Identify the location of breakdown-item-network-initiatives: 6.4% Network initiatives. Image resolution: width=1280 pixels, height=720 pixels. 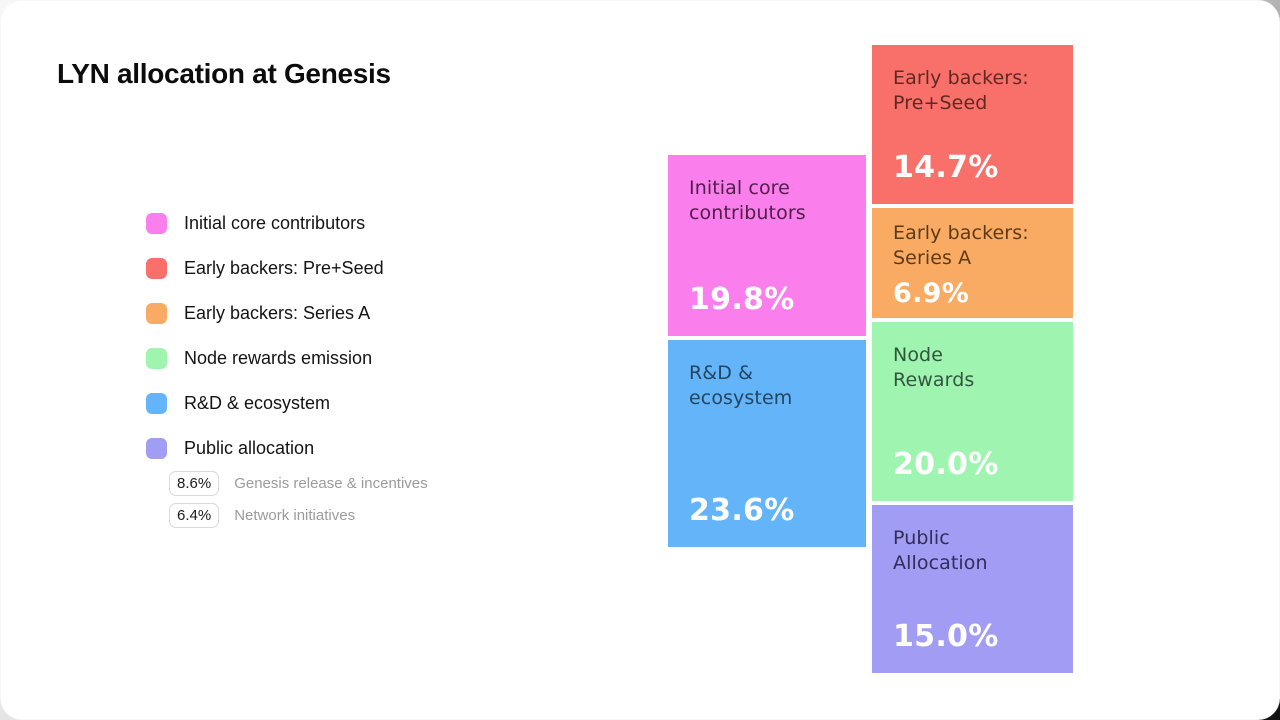
(298, 515).